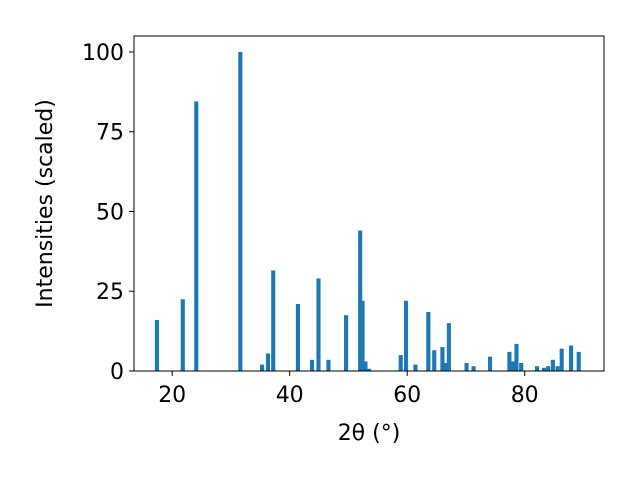 The height and width of the screenshot is (480, 640). I want to click on x-tick-label: 80, so click(525, 395).